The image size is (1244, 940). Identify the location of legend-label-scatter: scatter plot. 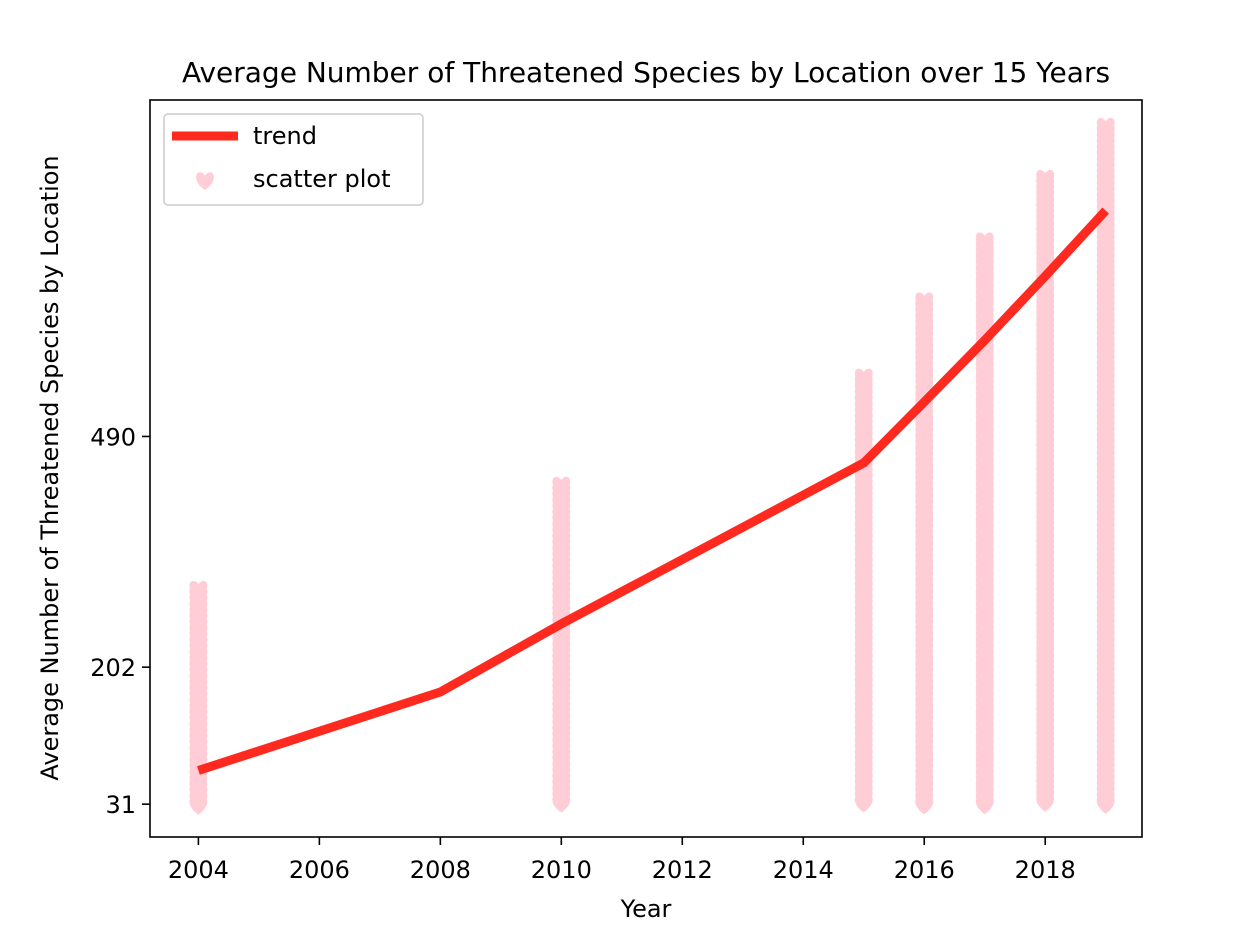
(321, 179).